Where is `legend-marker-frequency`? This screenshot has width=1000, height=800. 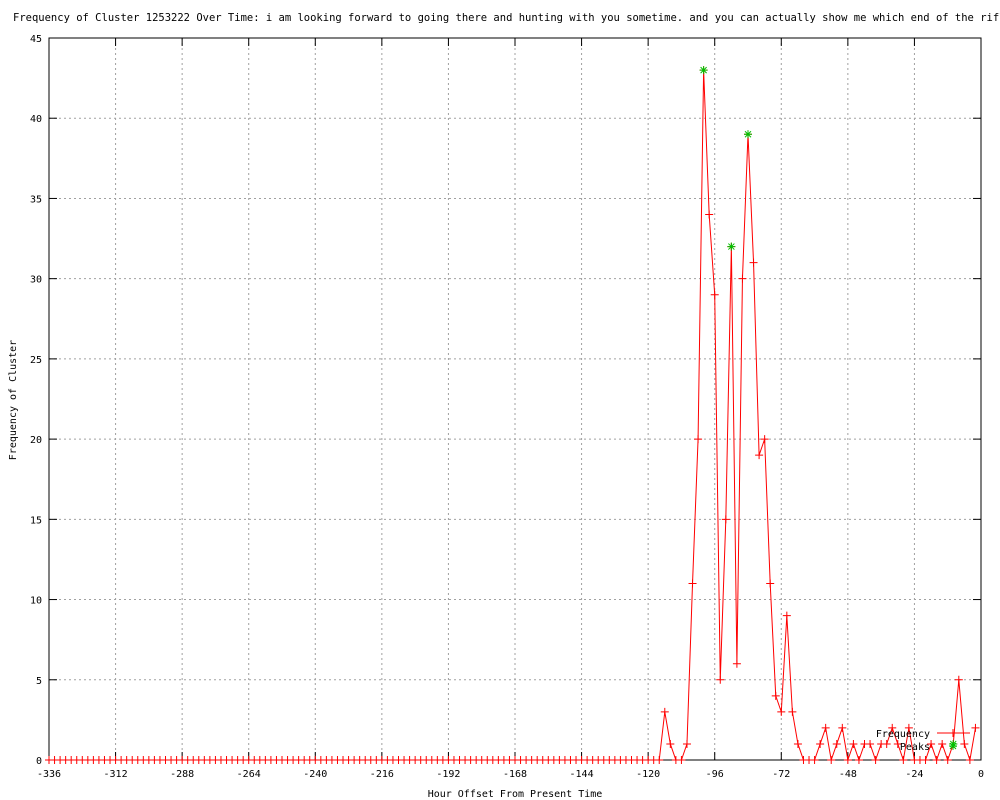 legend-marker-frequency is located at coordinates (953, 733).